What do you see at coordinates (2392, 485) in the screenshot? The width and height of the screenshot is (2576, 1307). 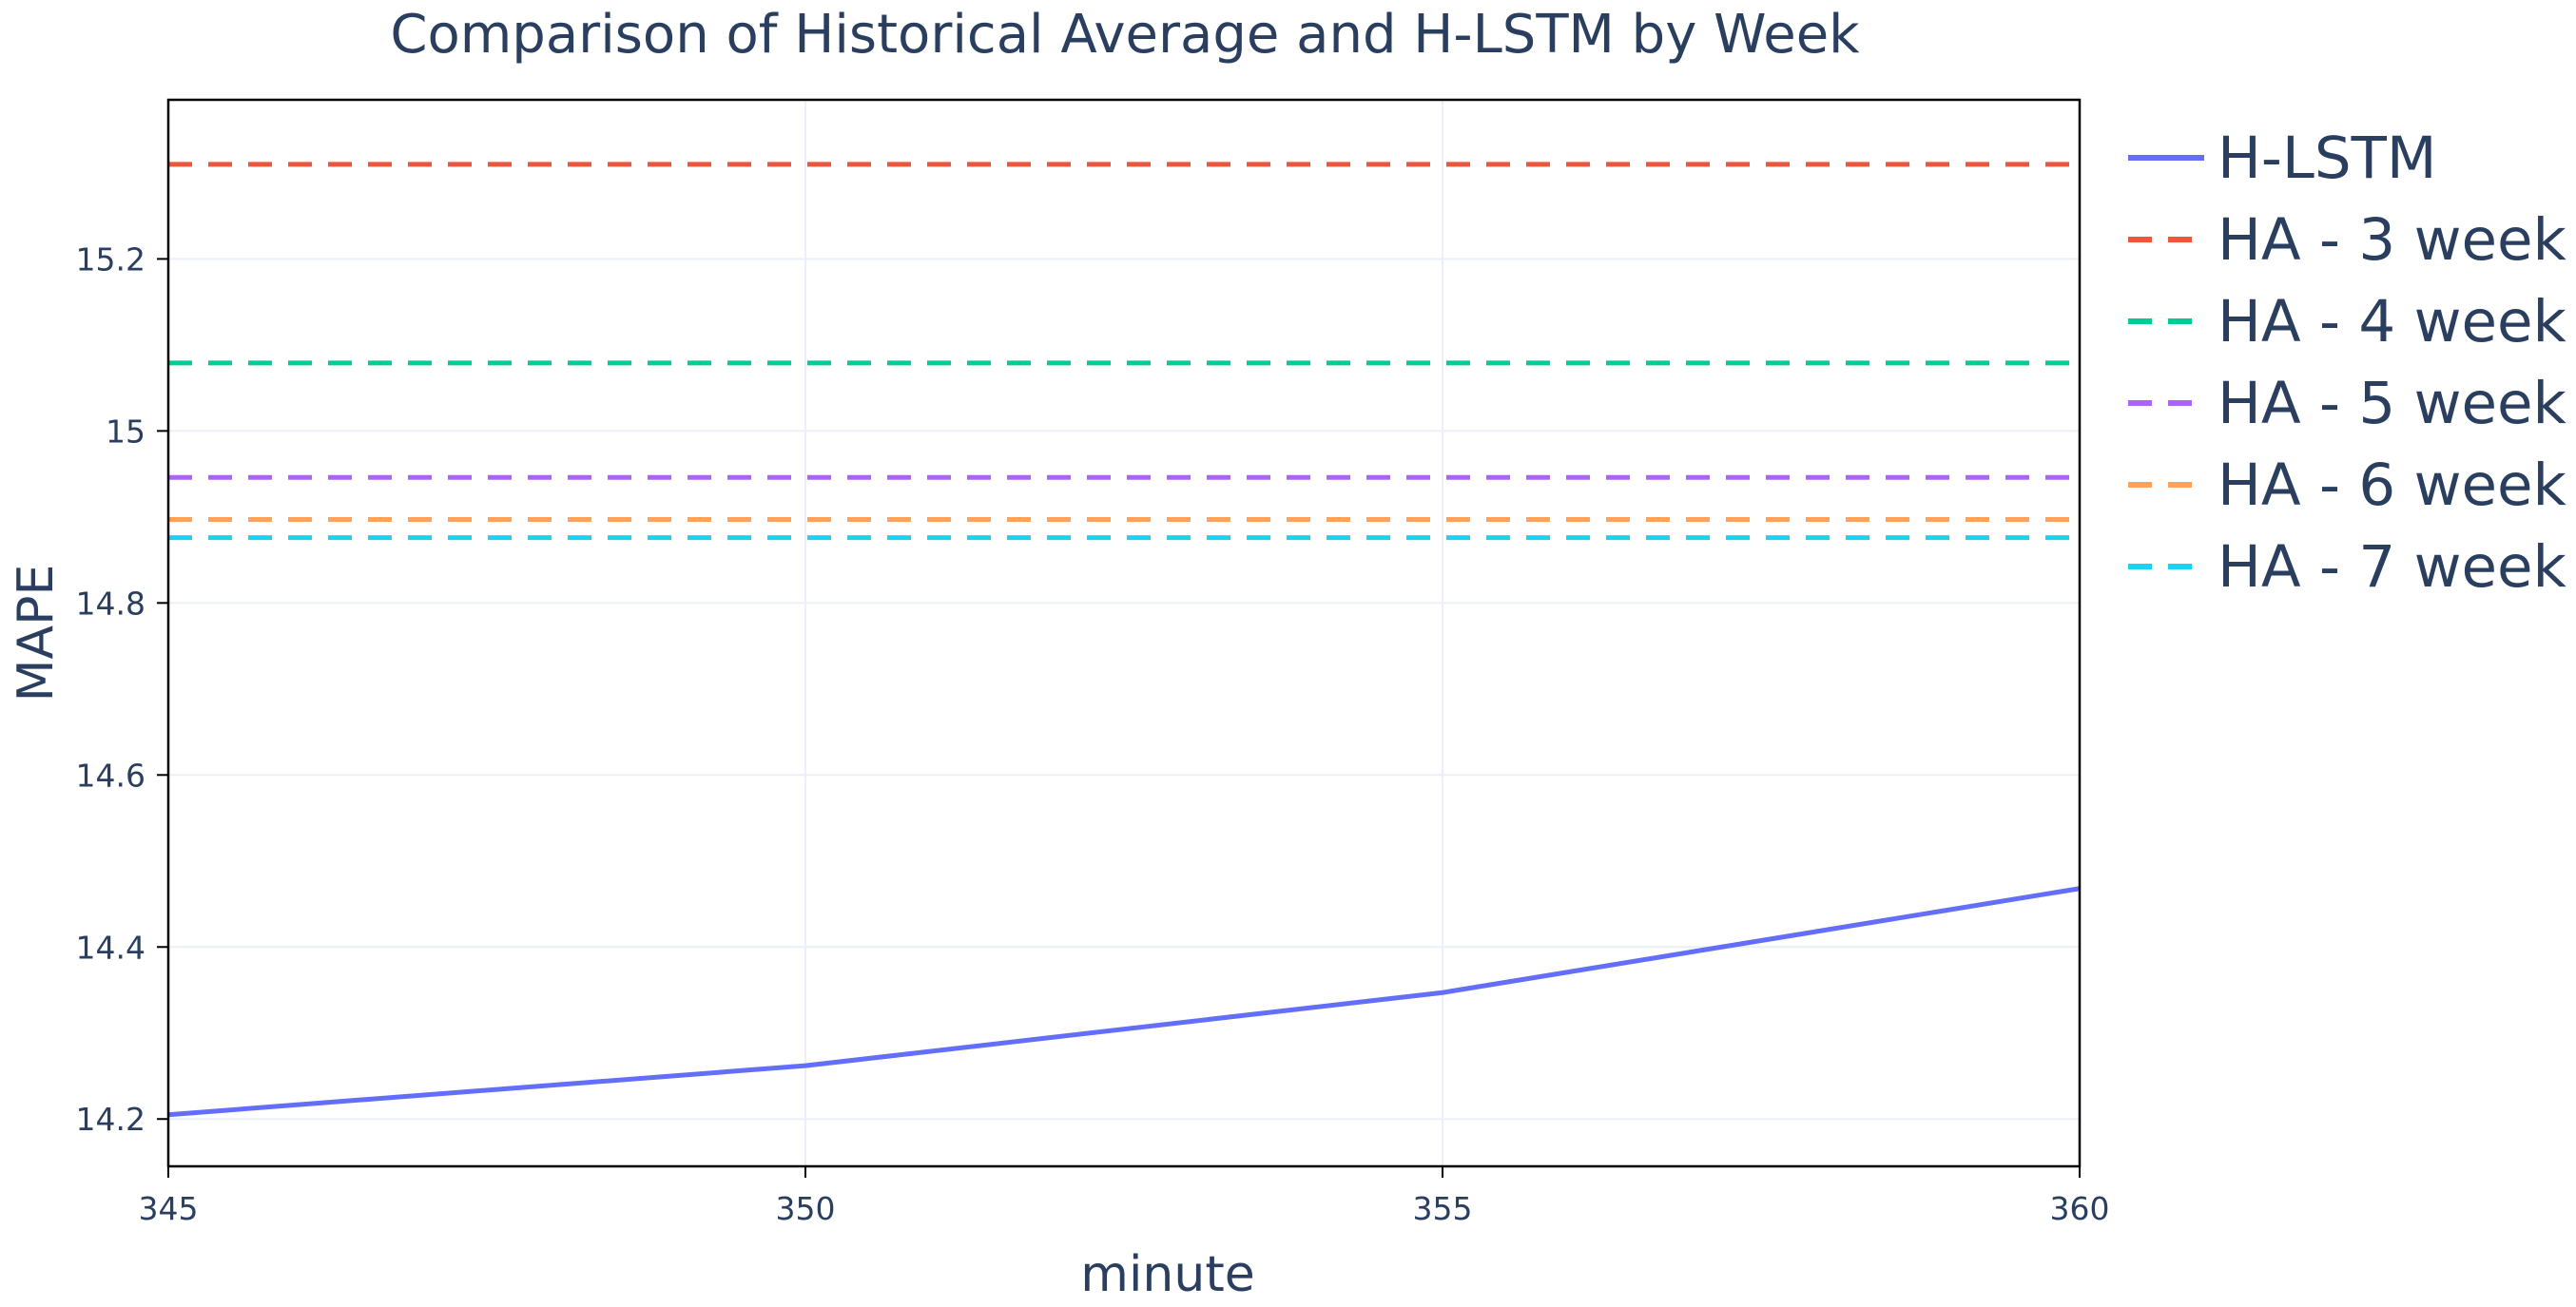 I see `legend-label: HA - 6 week` at bounding box center [2392, 485].